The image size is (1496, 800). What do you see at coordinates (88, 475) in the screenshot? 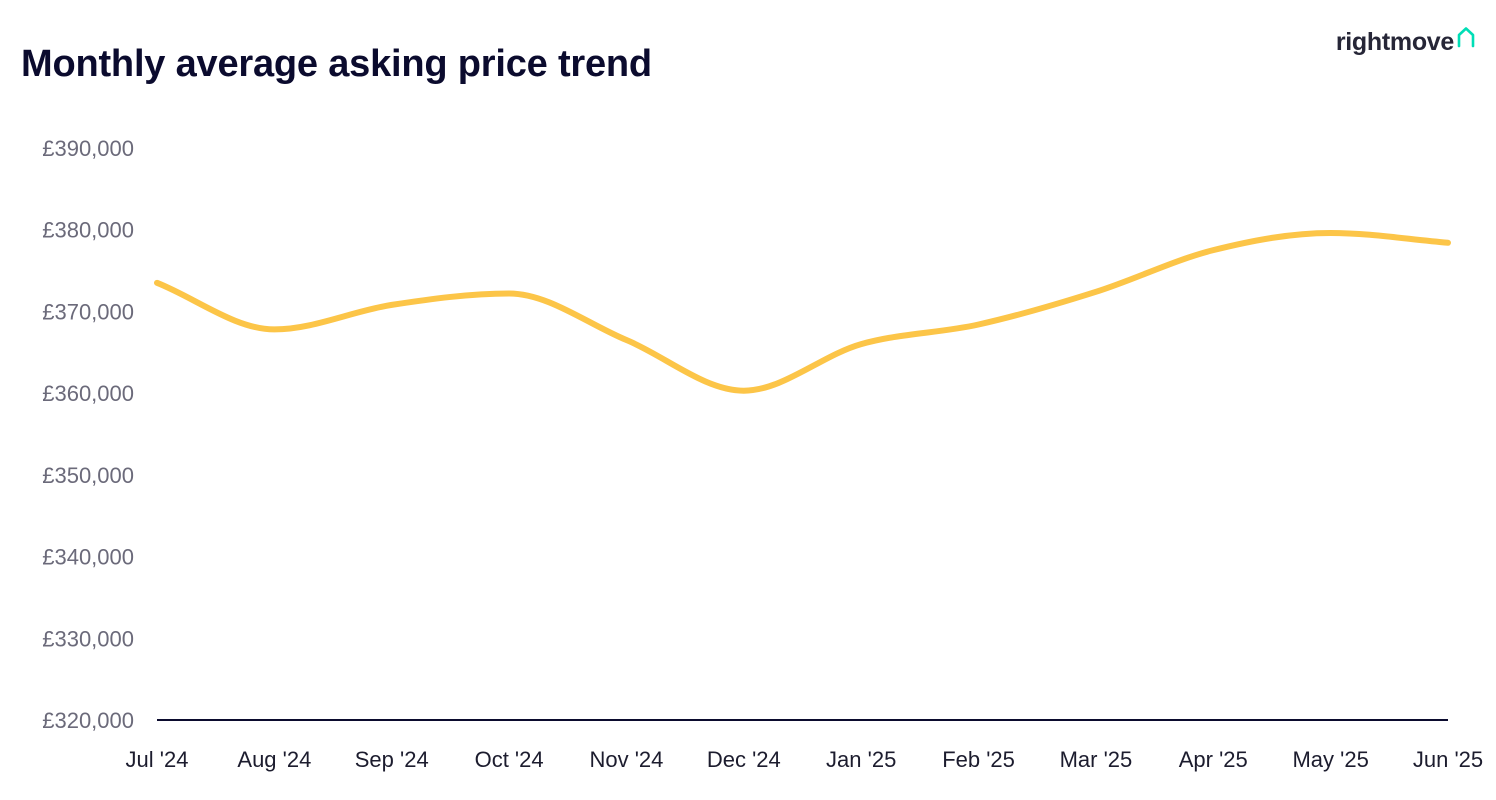
I see `y-tick-label: £350,000` at bounding box center [88, 475].